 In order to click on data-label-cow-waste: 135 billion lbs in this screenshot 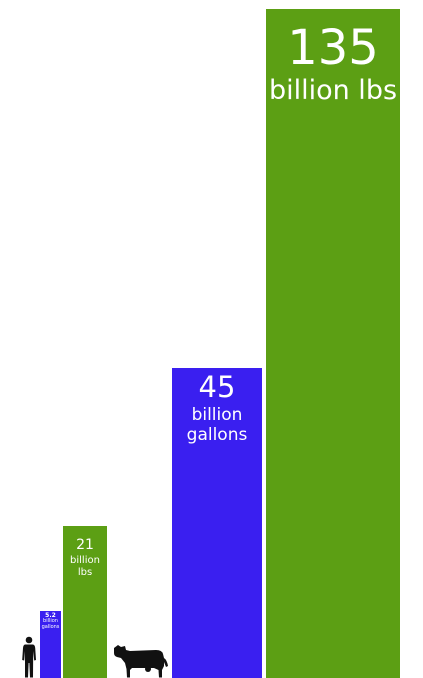, I will do `click(333, 65)`.